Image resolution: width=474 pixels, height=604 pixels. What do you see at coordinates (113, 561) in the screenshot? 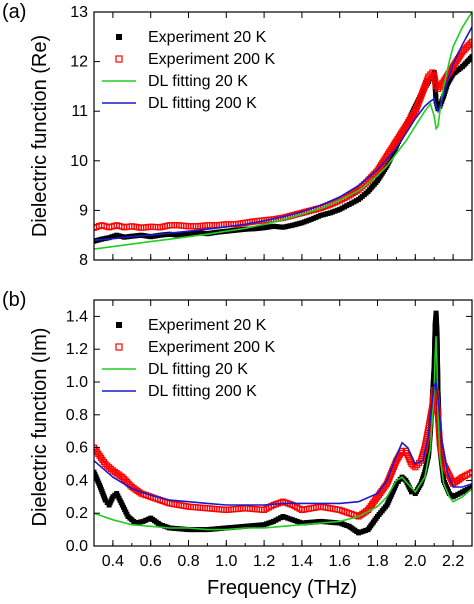
I see `x-tick-label: 0.4` at bounding box center [113, 561].